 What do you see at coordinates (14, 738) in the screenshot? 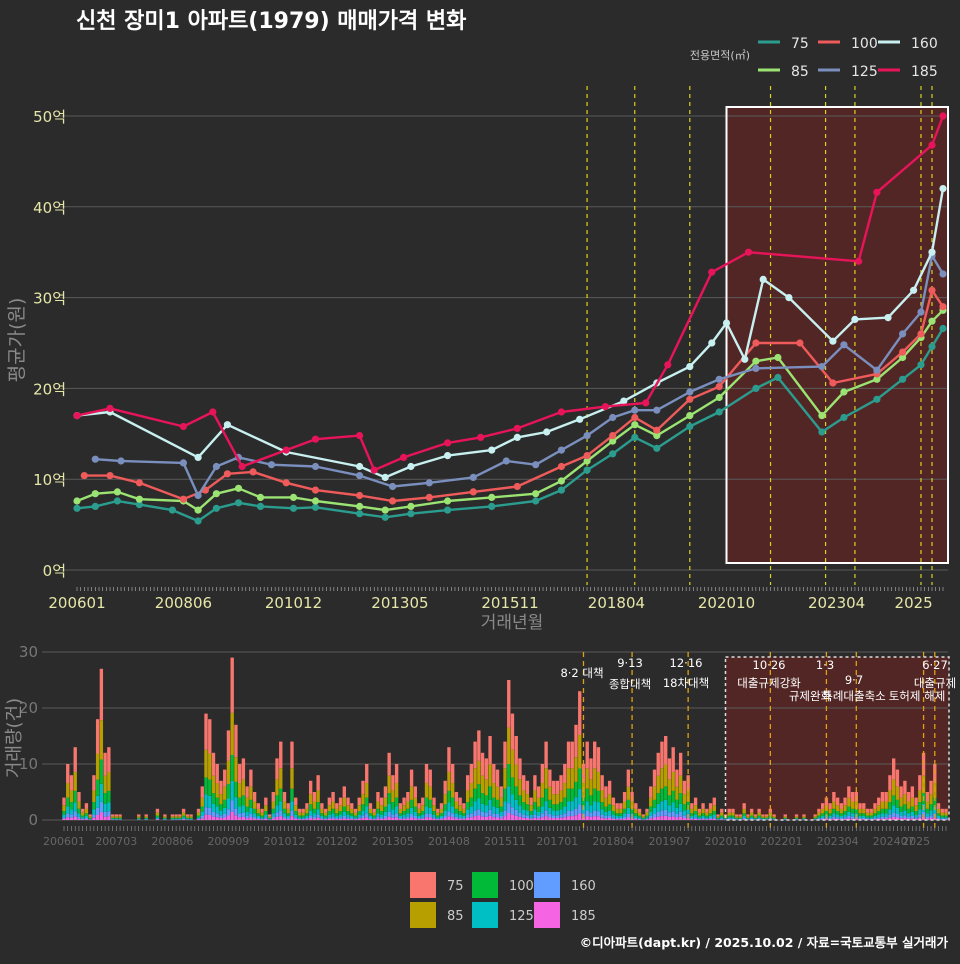
I see `volume-y-axis-label: 거래량(건)` at bounding box center [14, 738].